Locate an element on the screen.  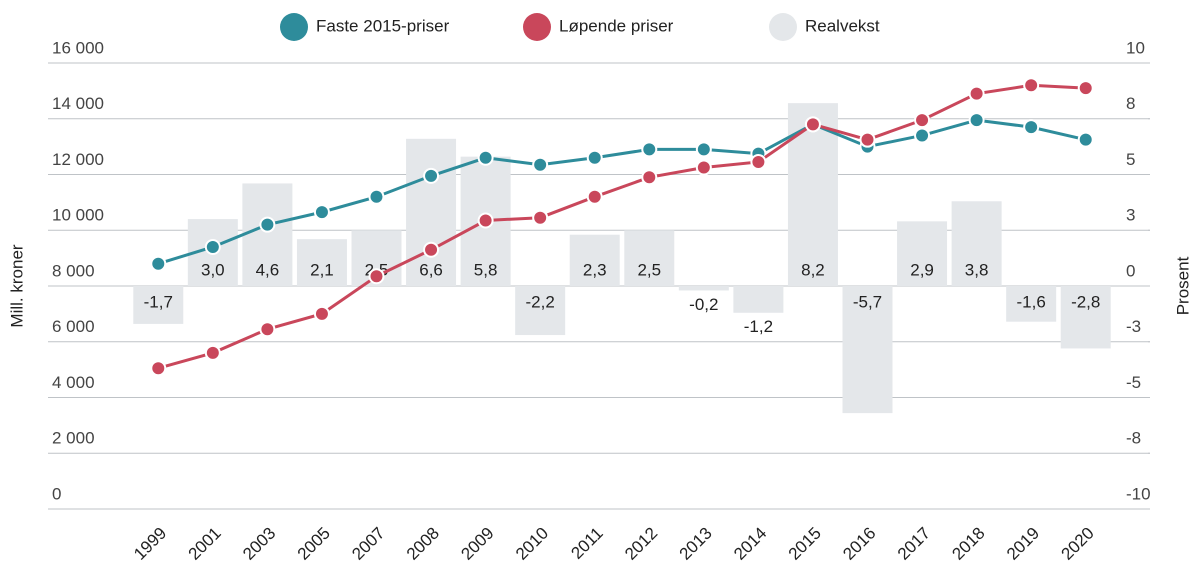
x-tick-label: 1999 is located at coordinates (150, 544).